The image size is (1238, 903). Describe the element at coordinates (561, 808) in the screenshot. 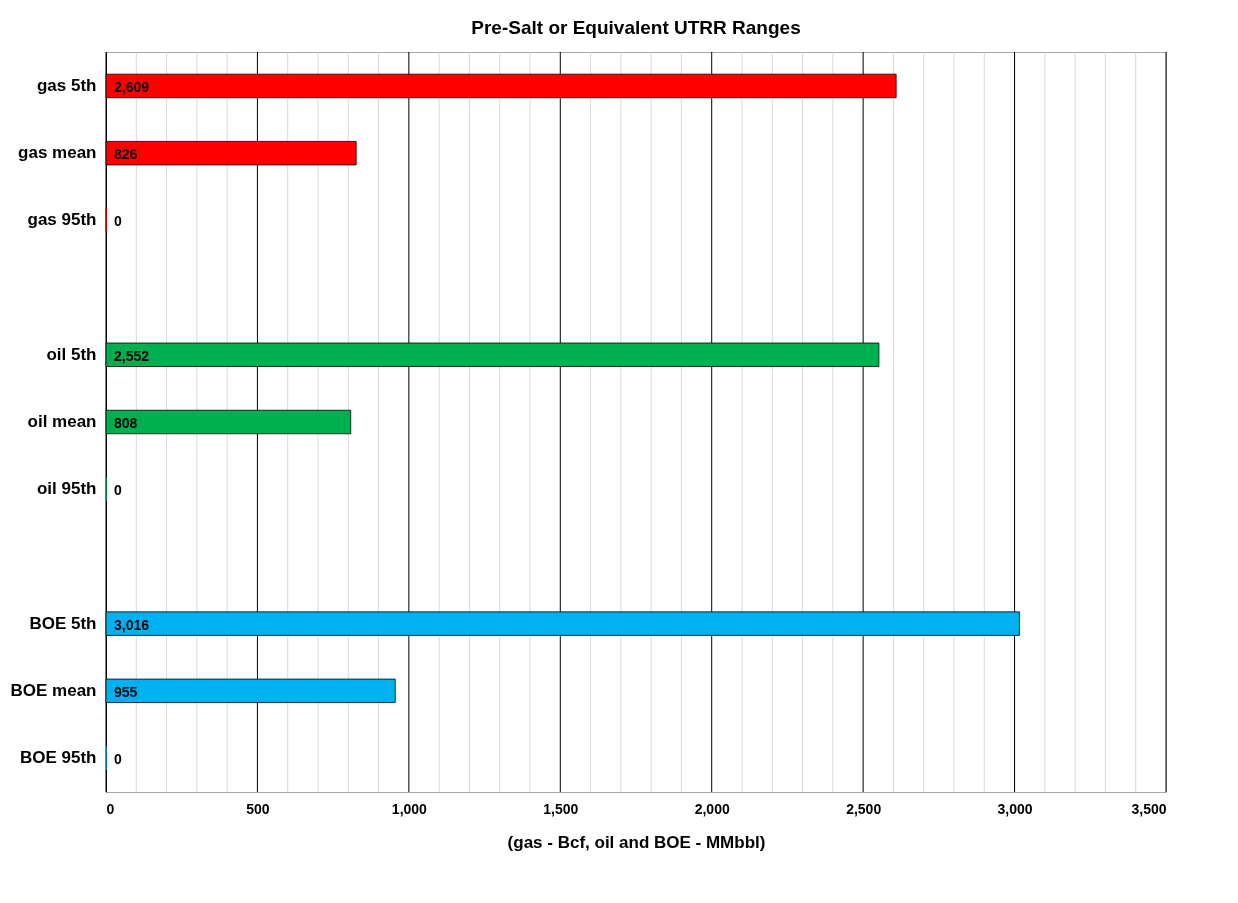

I see `x-tick-label: 1,500` at that location.